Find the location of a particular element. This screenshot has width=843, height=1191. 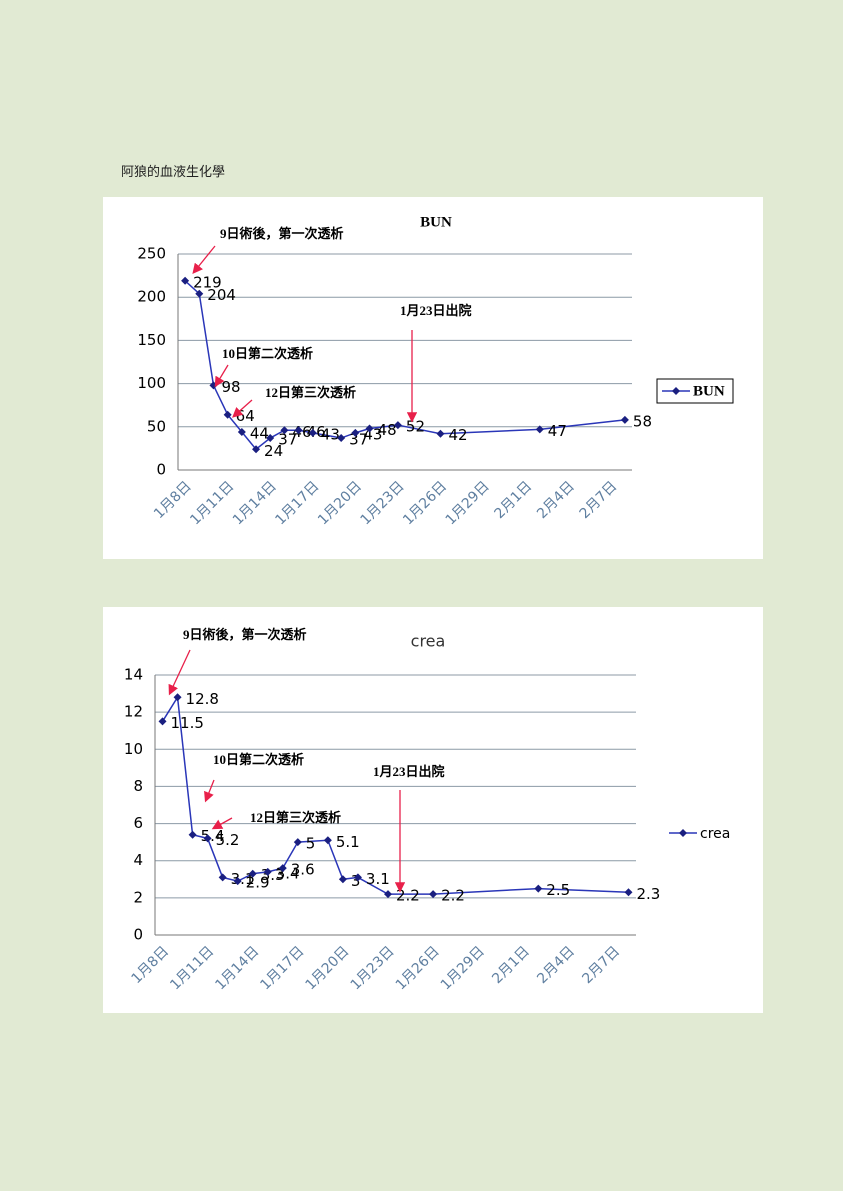

data-label: 47 is located at coordinates (557, 431).